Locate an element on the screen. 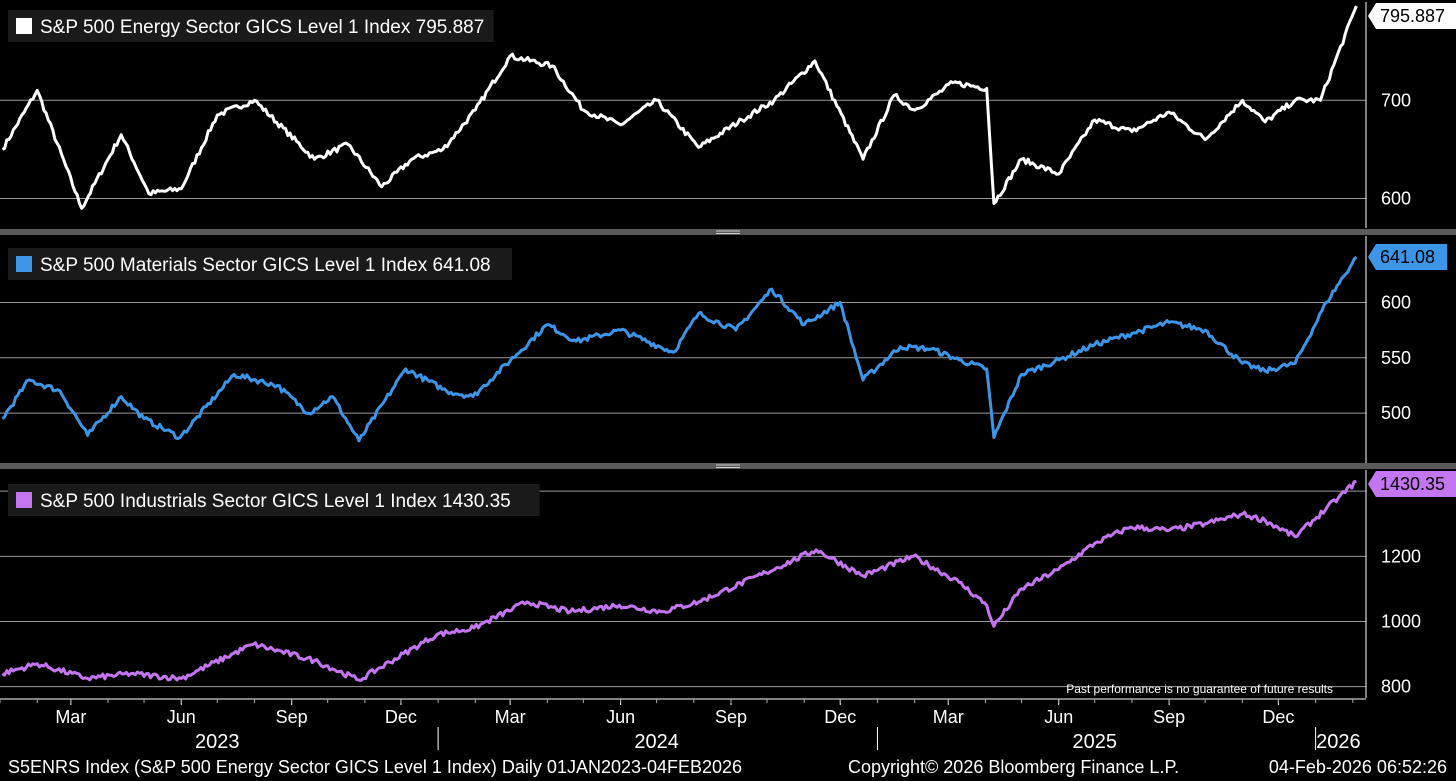 This screenshot has height=781, width=1456. footer-copyright: Copyright© 2026 Bloomberg Finance L.P. is located at coordinates (1013, 767).